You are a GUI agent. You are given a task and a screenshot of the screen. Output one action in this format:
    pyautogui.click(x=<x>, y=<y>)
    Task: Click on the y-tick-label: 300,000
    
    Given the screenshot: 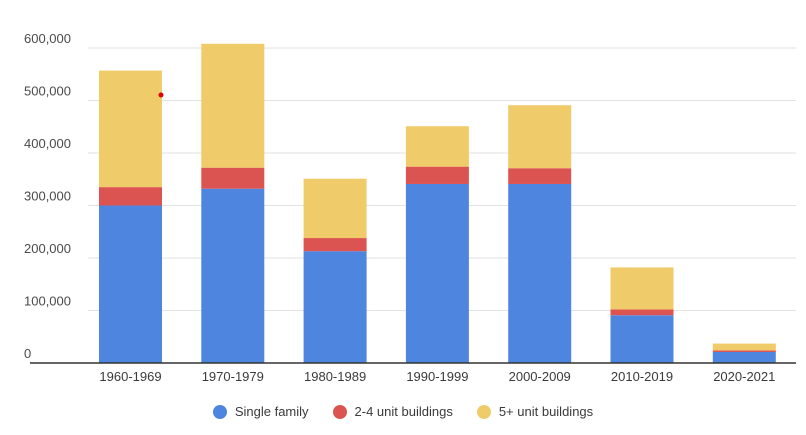 What is the action you would take?
    pyautogui.click(x=47, y=196)
    